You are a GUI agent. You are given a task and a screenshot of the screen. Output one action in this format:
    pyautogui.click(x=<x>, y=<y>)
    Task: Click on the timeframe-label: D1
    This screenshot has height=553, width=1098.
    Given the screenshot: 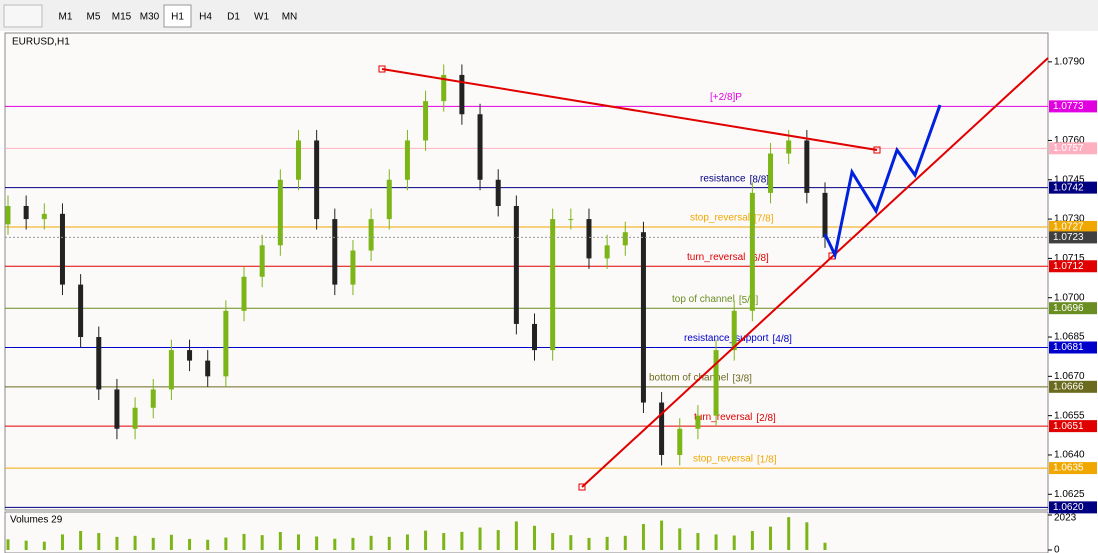 What is the action you would take?
    pyautogui.click(x=233, y=17)
    